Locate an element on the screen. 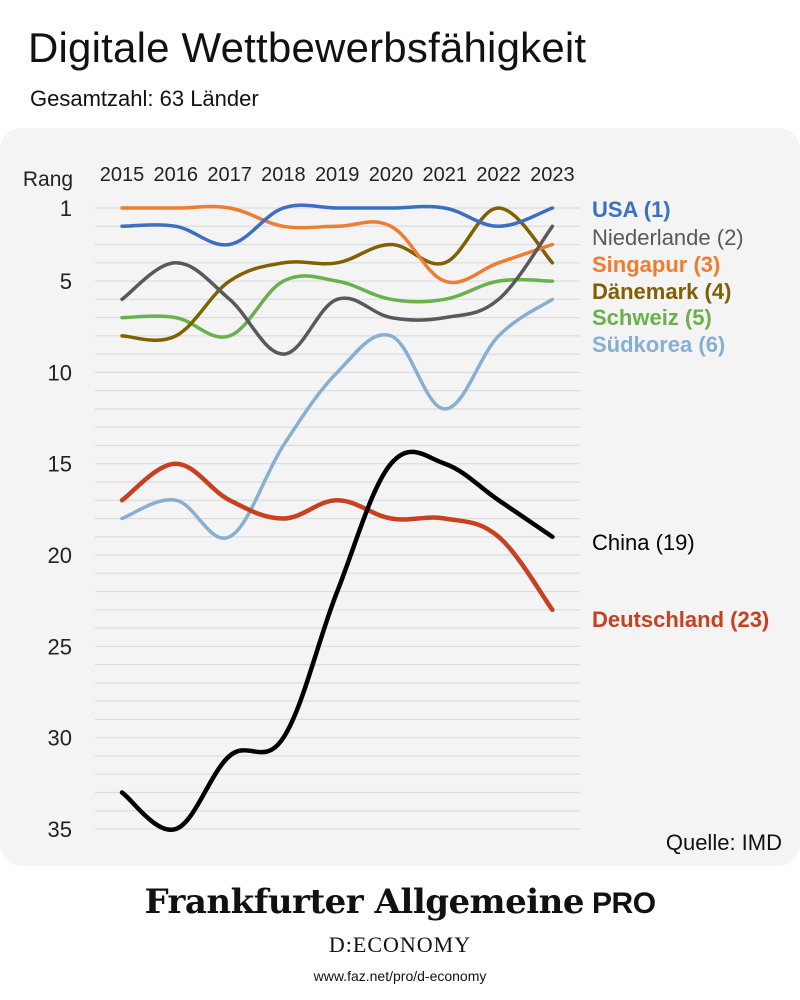  series-line-niederlande is located at coordinates (337, 290).